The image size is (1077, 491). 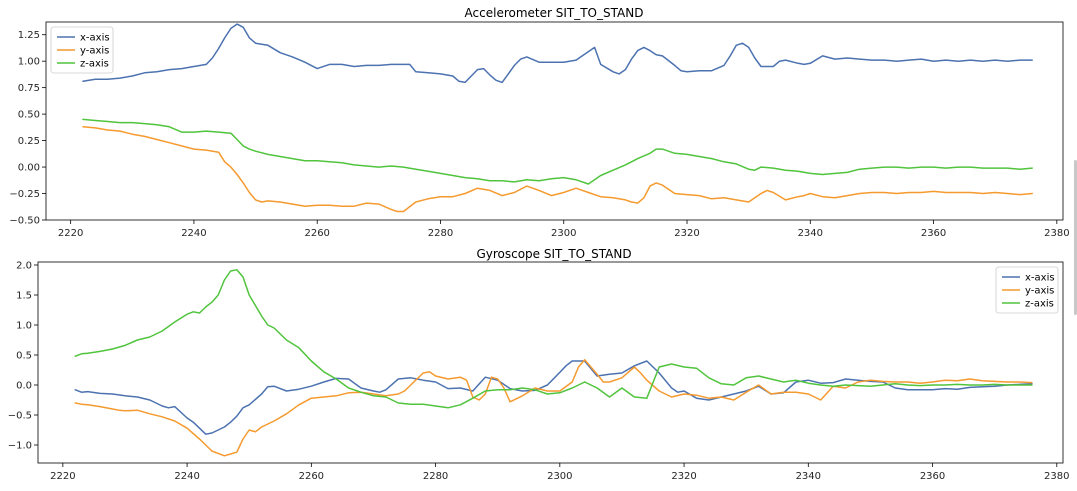 What do you see at coordinates (24, 386) in the screenshot?
I see `y-tick-label: 0.0` at bounding box center [24, 386].